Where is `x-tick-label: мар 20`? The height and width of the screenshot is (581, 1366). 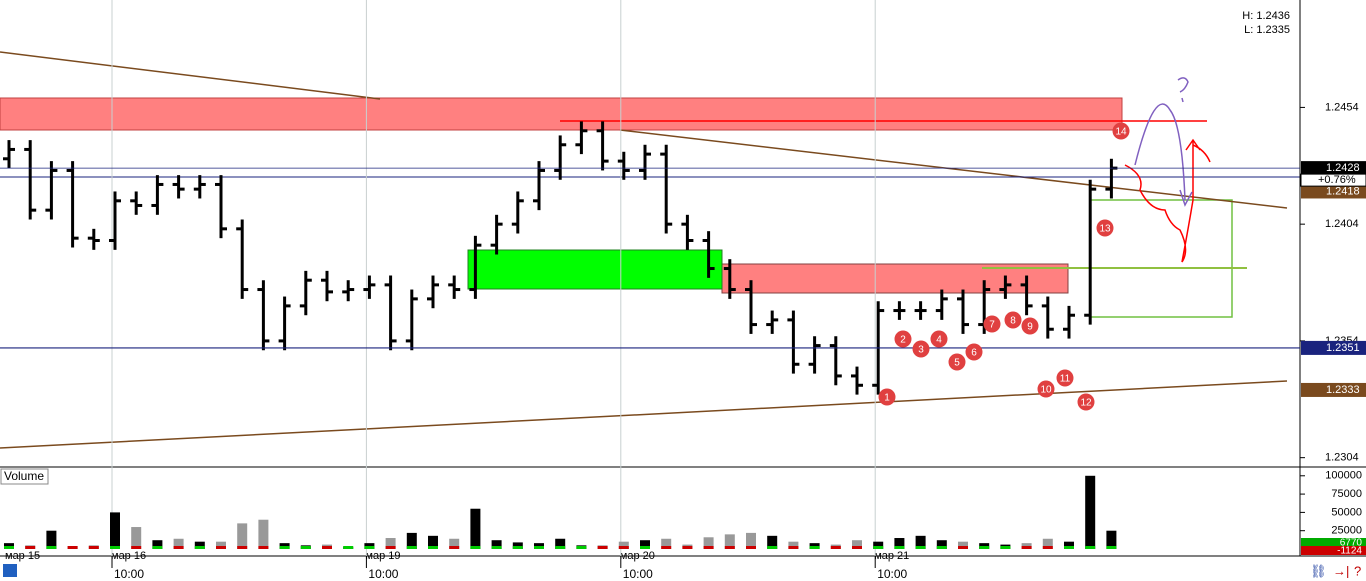
x-tick-label: мар 20 is located at coordinates (637, 556).